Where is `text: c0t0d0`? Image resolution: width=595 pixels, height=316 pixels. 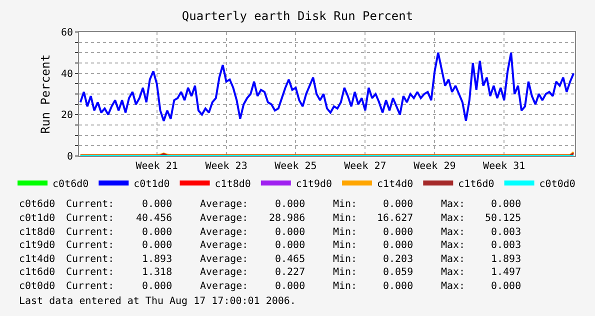
text: c0t0d0 is located at coordinates (37, 286).